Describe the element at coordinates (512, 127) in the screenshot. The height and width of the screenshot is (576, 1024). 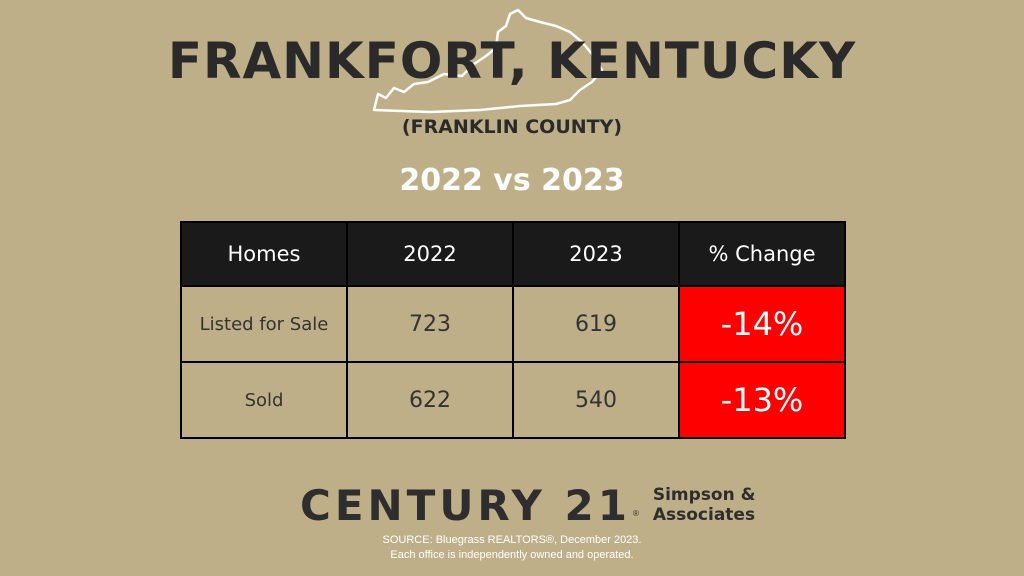
I see `county-subtitle: (FRANKLIN COUNTY)` at that location.